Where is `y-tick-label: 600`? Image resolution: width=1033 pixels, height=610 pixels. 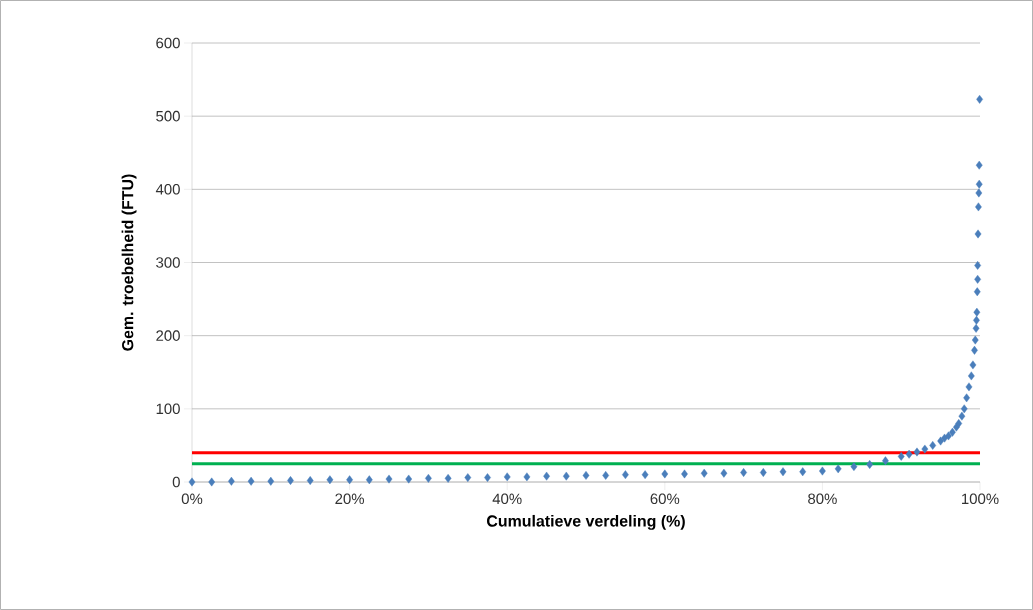 y-tick-label: 600 is located at coordinates (168, 43).